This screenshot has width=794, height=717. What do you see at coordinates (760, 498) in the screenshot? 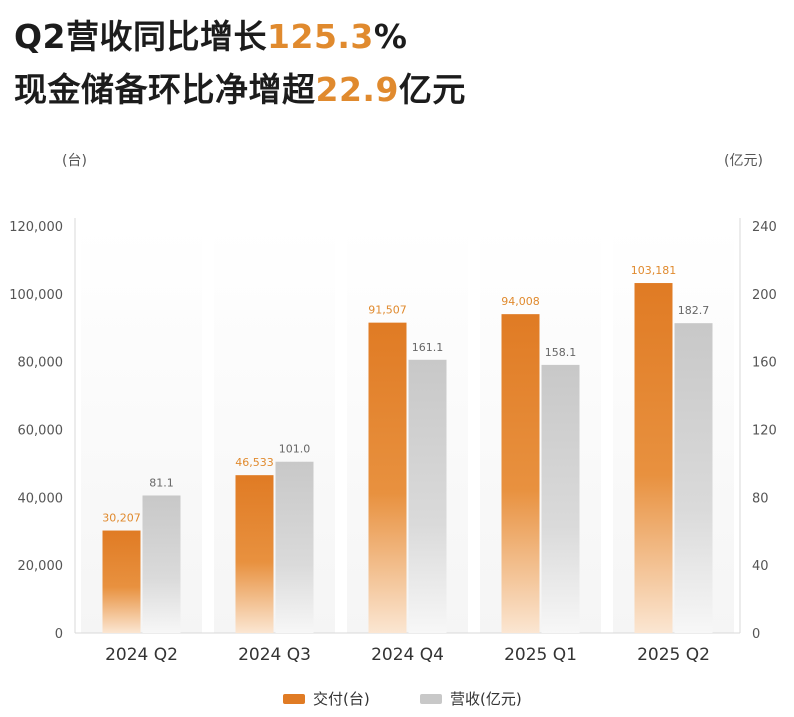
I see `right-axis-tick-label: 80` at bounding box center [760, 498].